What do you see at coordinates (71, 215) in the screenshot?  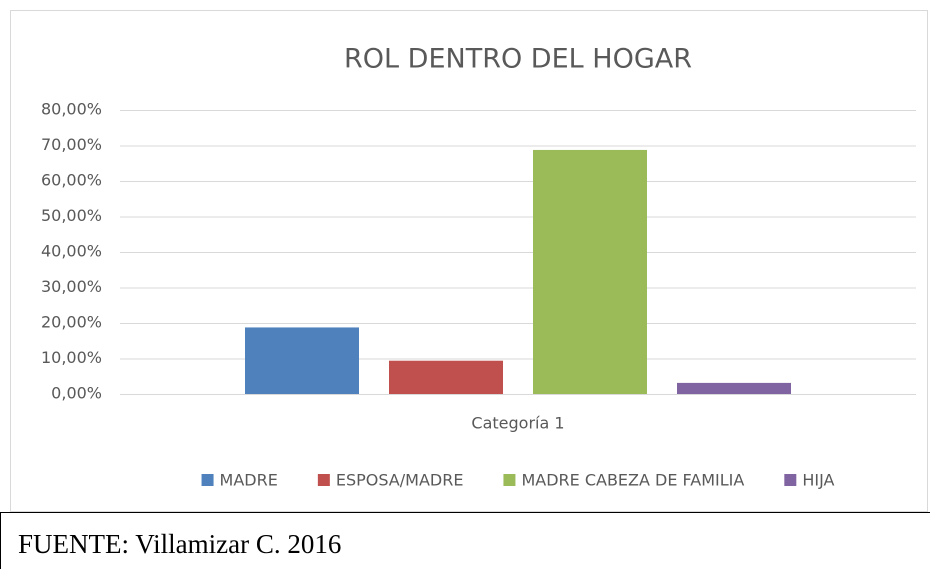 I see `y-tick-label: 50,00%` at bounding box center [71, 215].